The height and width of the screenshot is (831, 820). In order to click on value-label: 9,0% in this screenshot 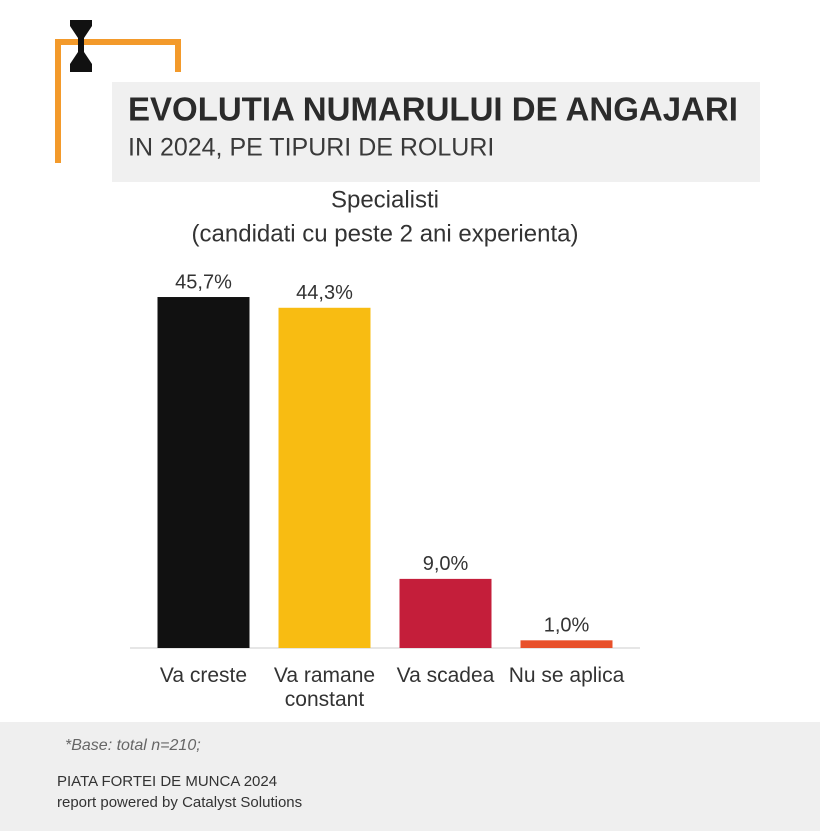, I will do `click(446, 564)`.